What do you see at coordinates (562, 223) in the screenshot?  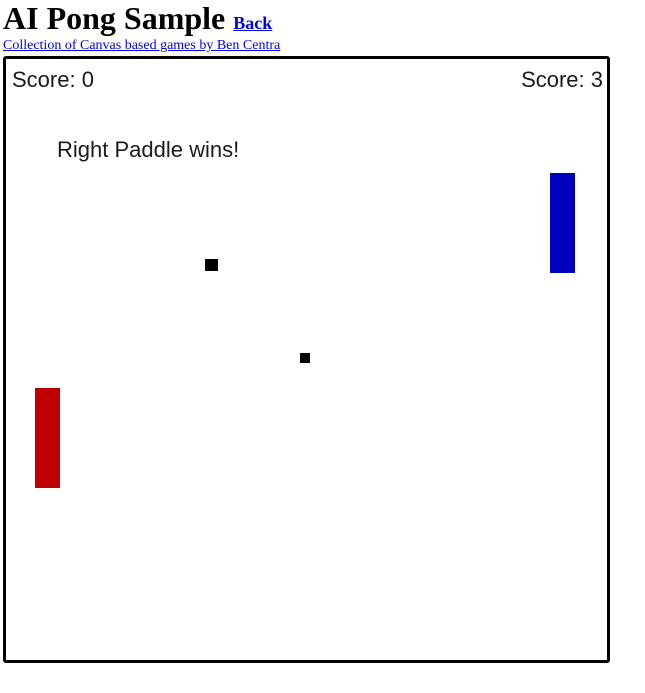 I see `right-paddle` at bounding box center [562, 223].